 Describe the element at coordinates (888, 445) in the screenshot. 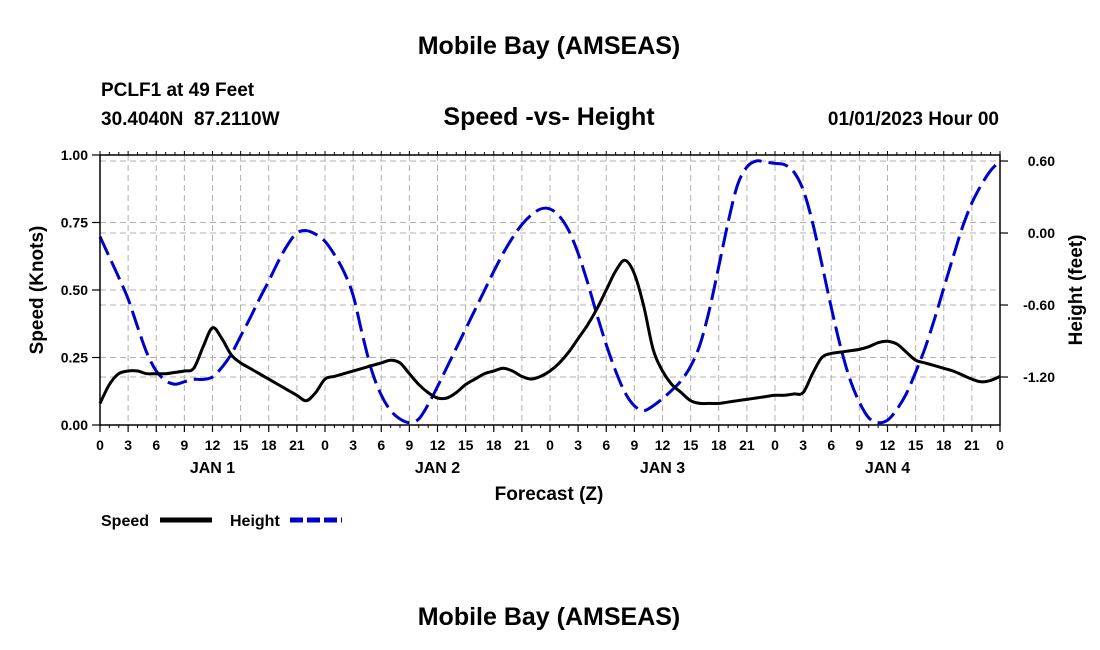

I see `x-tick-label: 12` at that location.